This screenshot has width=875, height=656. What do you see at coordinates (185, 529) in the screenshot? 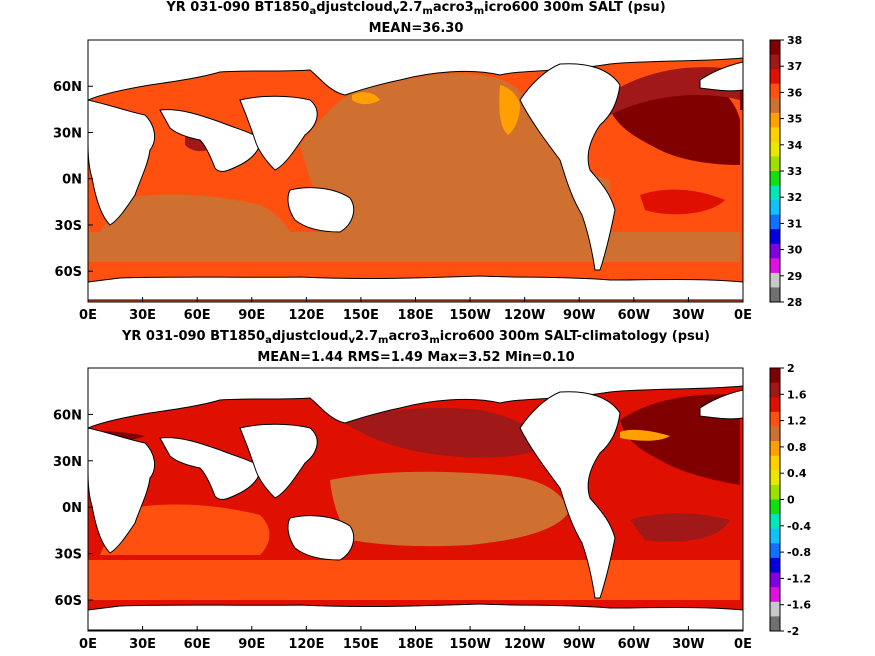
I see `indian-south` at bounding box center [185, 529].